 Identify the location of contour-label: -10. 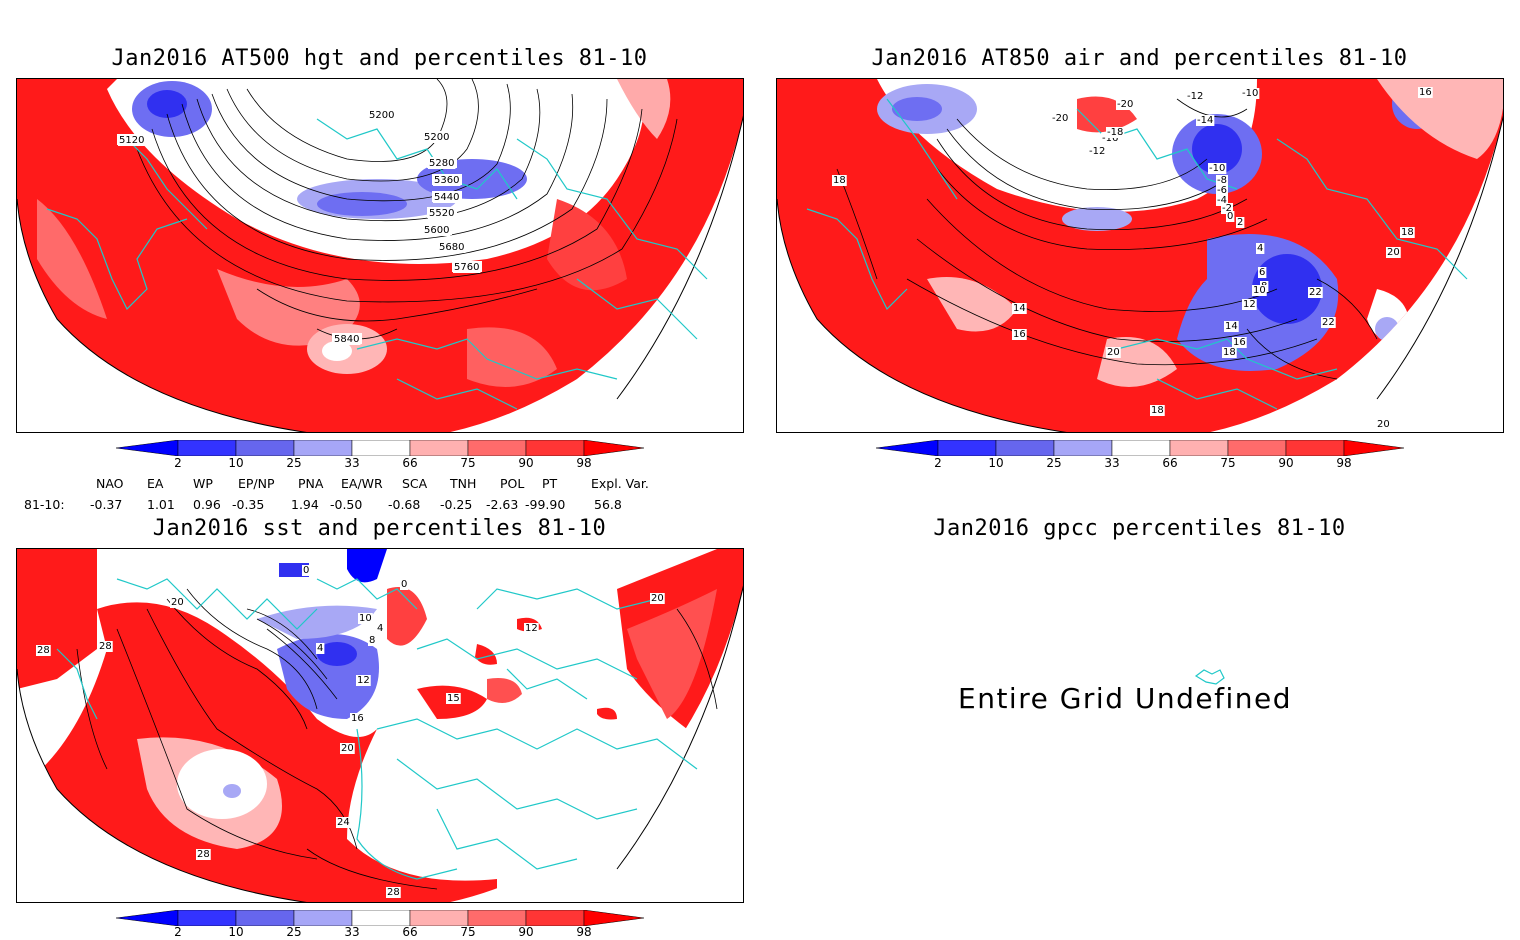
(1217, 168).